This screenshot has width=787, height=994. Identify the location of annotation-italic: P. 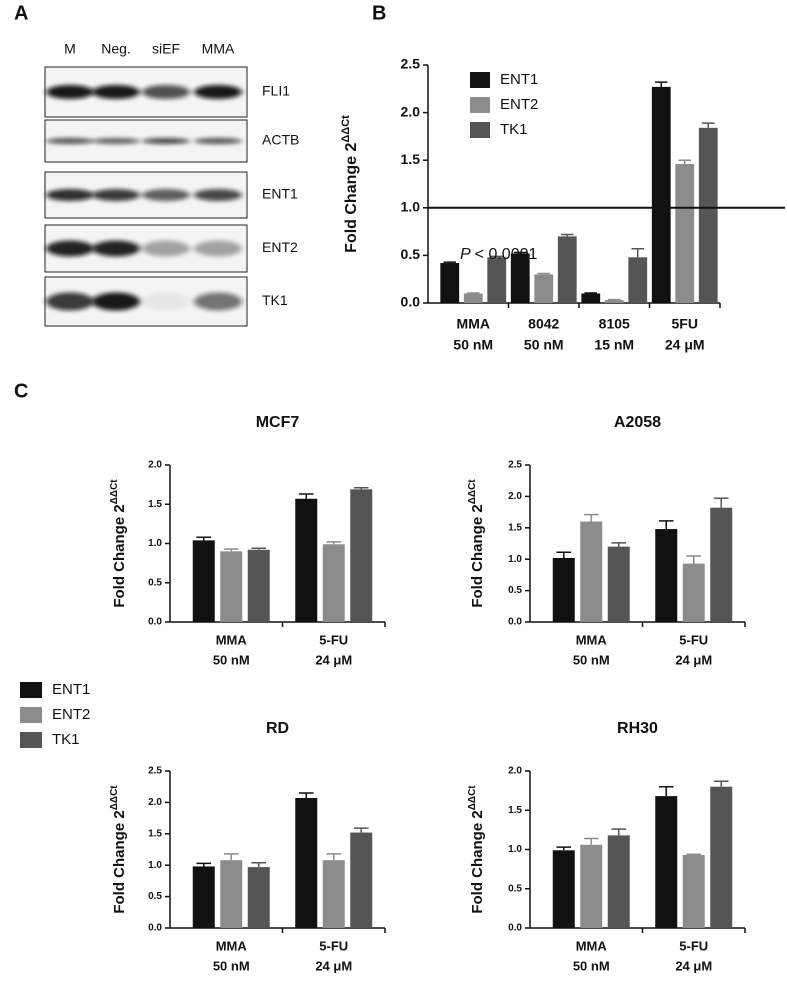
(465, 254).